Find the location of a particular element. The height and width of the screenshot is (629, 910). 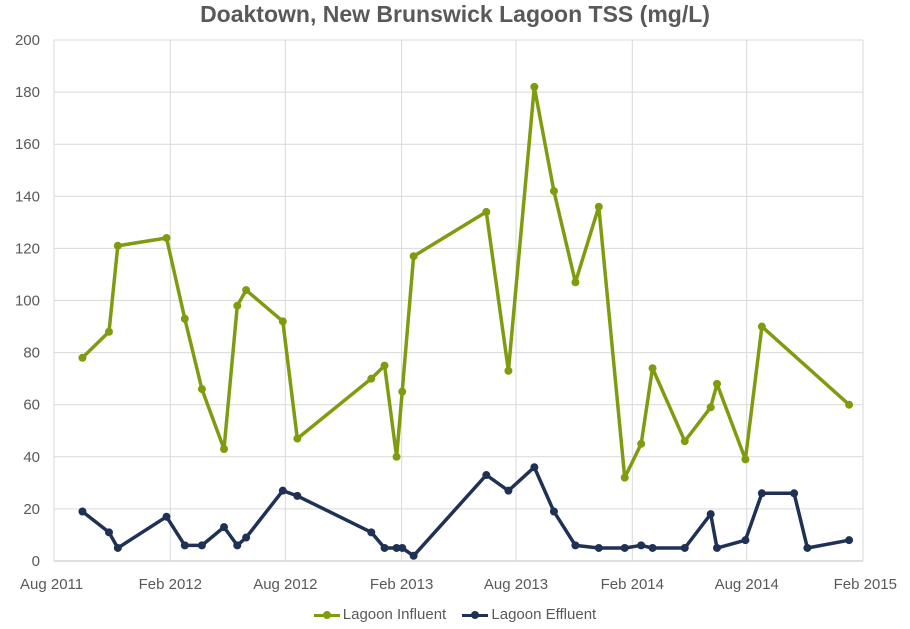

y-tick-label: 140 is located at coordinates (27, 196).